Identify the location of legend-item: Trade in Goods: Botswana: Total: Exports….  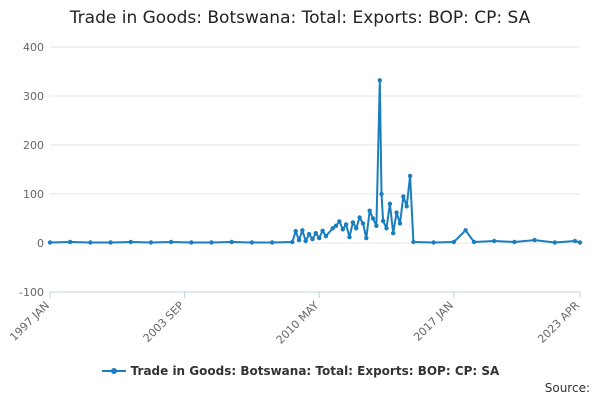
(300, 371).